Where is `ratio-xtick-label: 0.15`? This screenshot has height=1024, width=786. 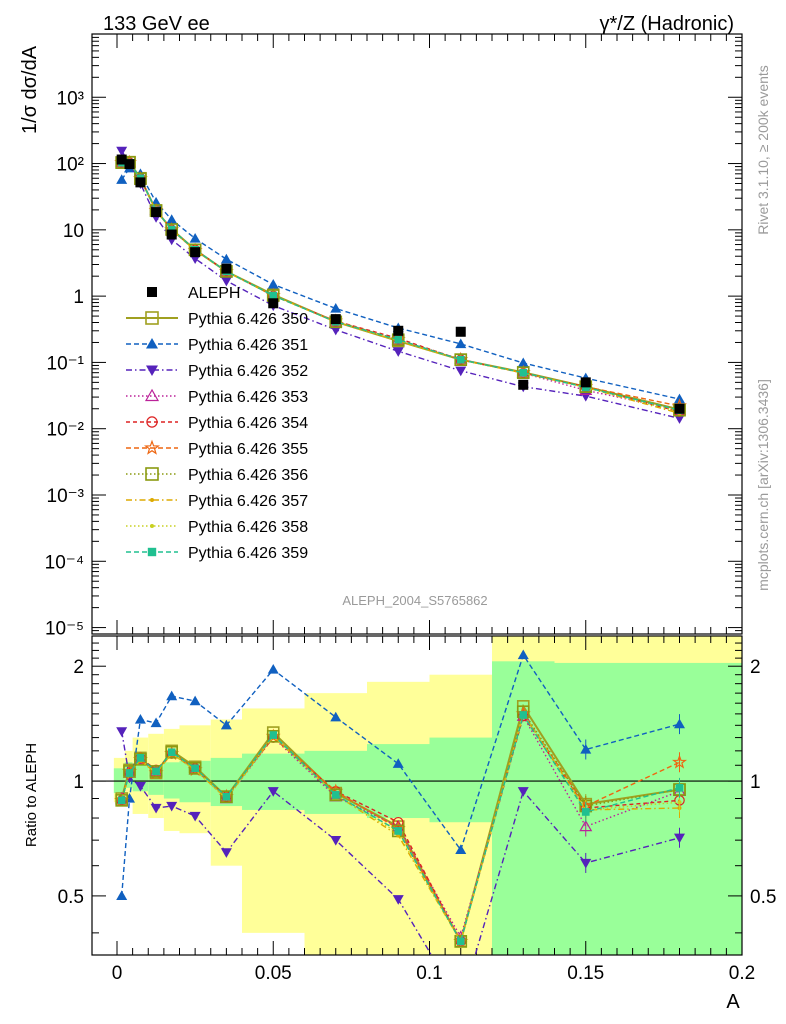 ratio-xtick-label: 0.15 is located at coordinates (585, 973).